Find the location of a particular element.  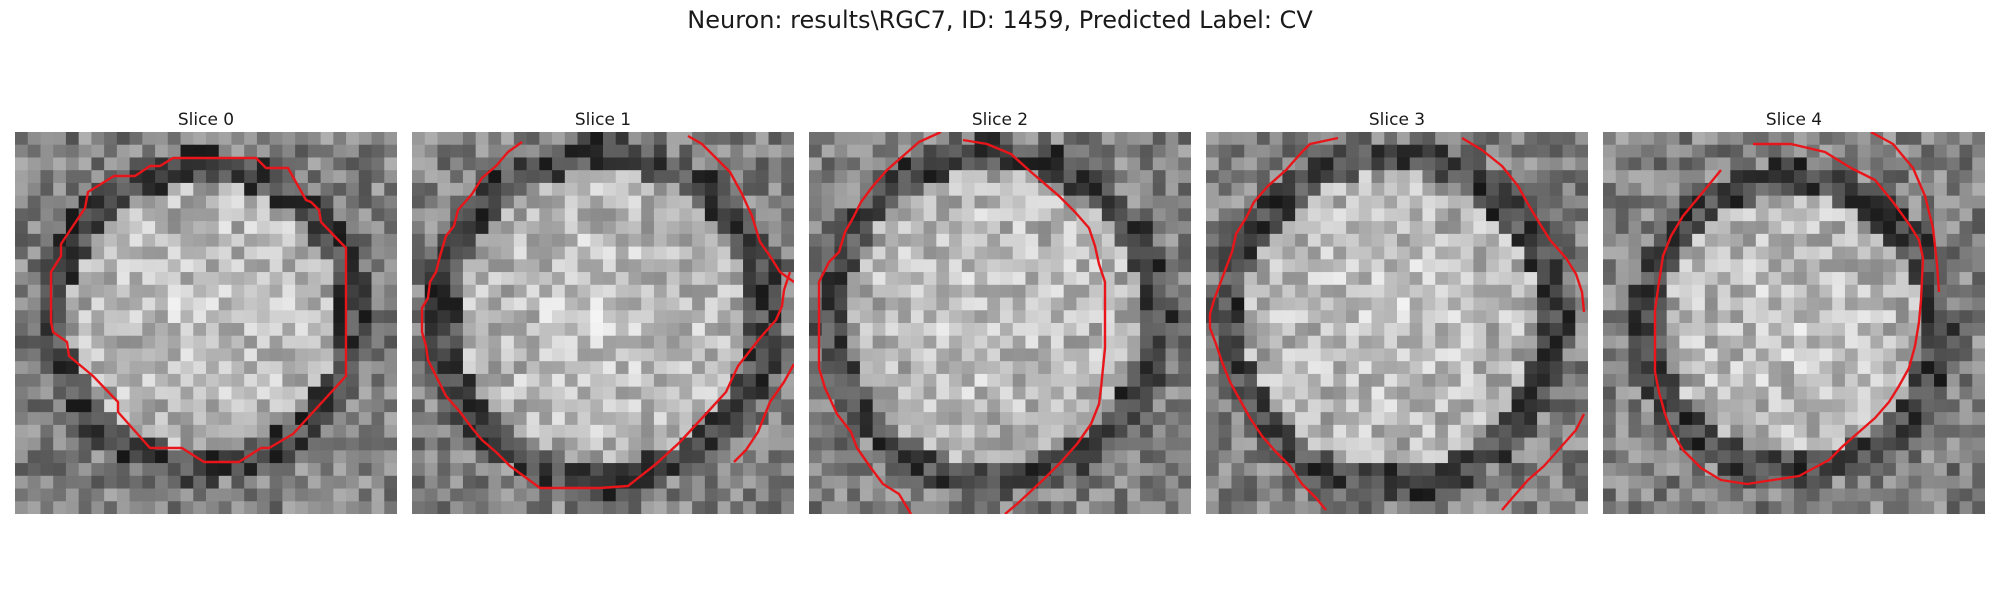

slice-title: Slice 1 is located at coordinates (603, 120).